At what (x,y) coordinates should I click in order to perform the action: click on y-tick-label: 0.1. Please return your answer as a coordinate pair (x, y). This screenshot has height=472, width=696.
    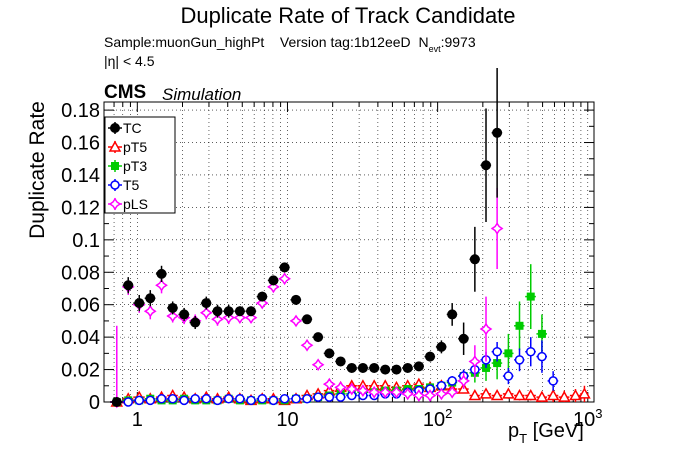
    Looking at the image, I should click on (86, 241).